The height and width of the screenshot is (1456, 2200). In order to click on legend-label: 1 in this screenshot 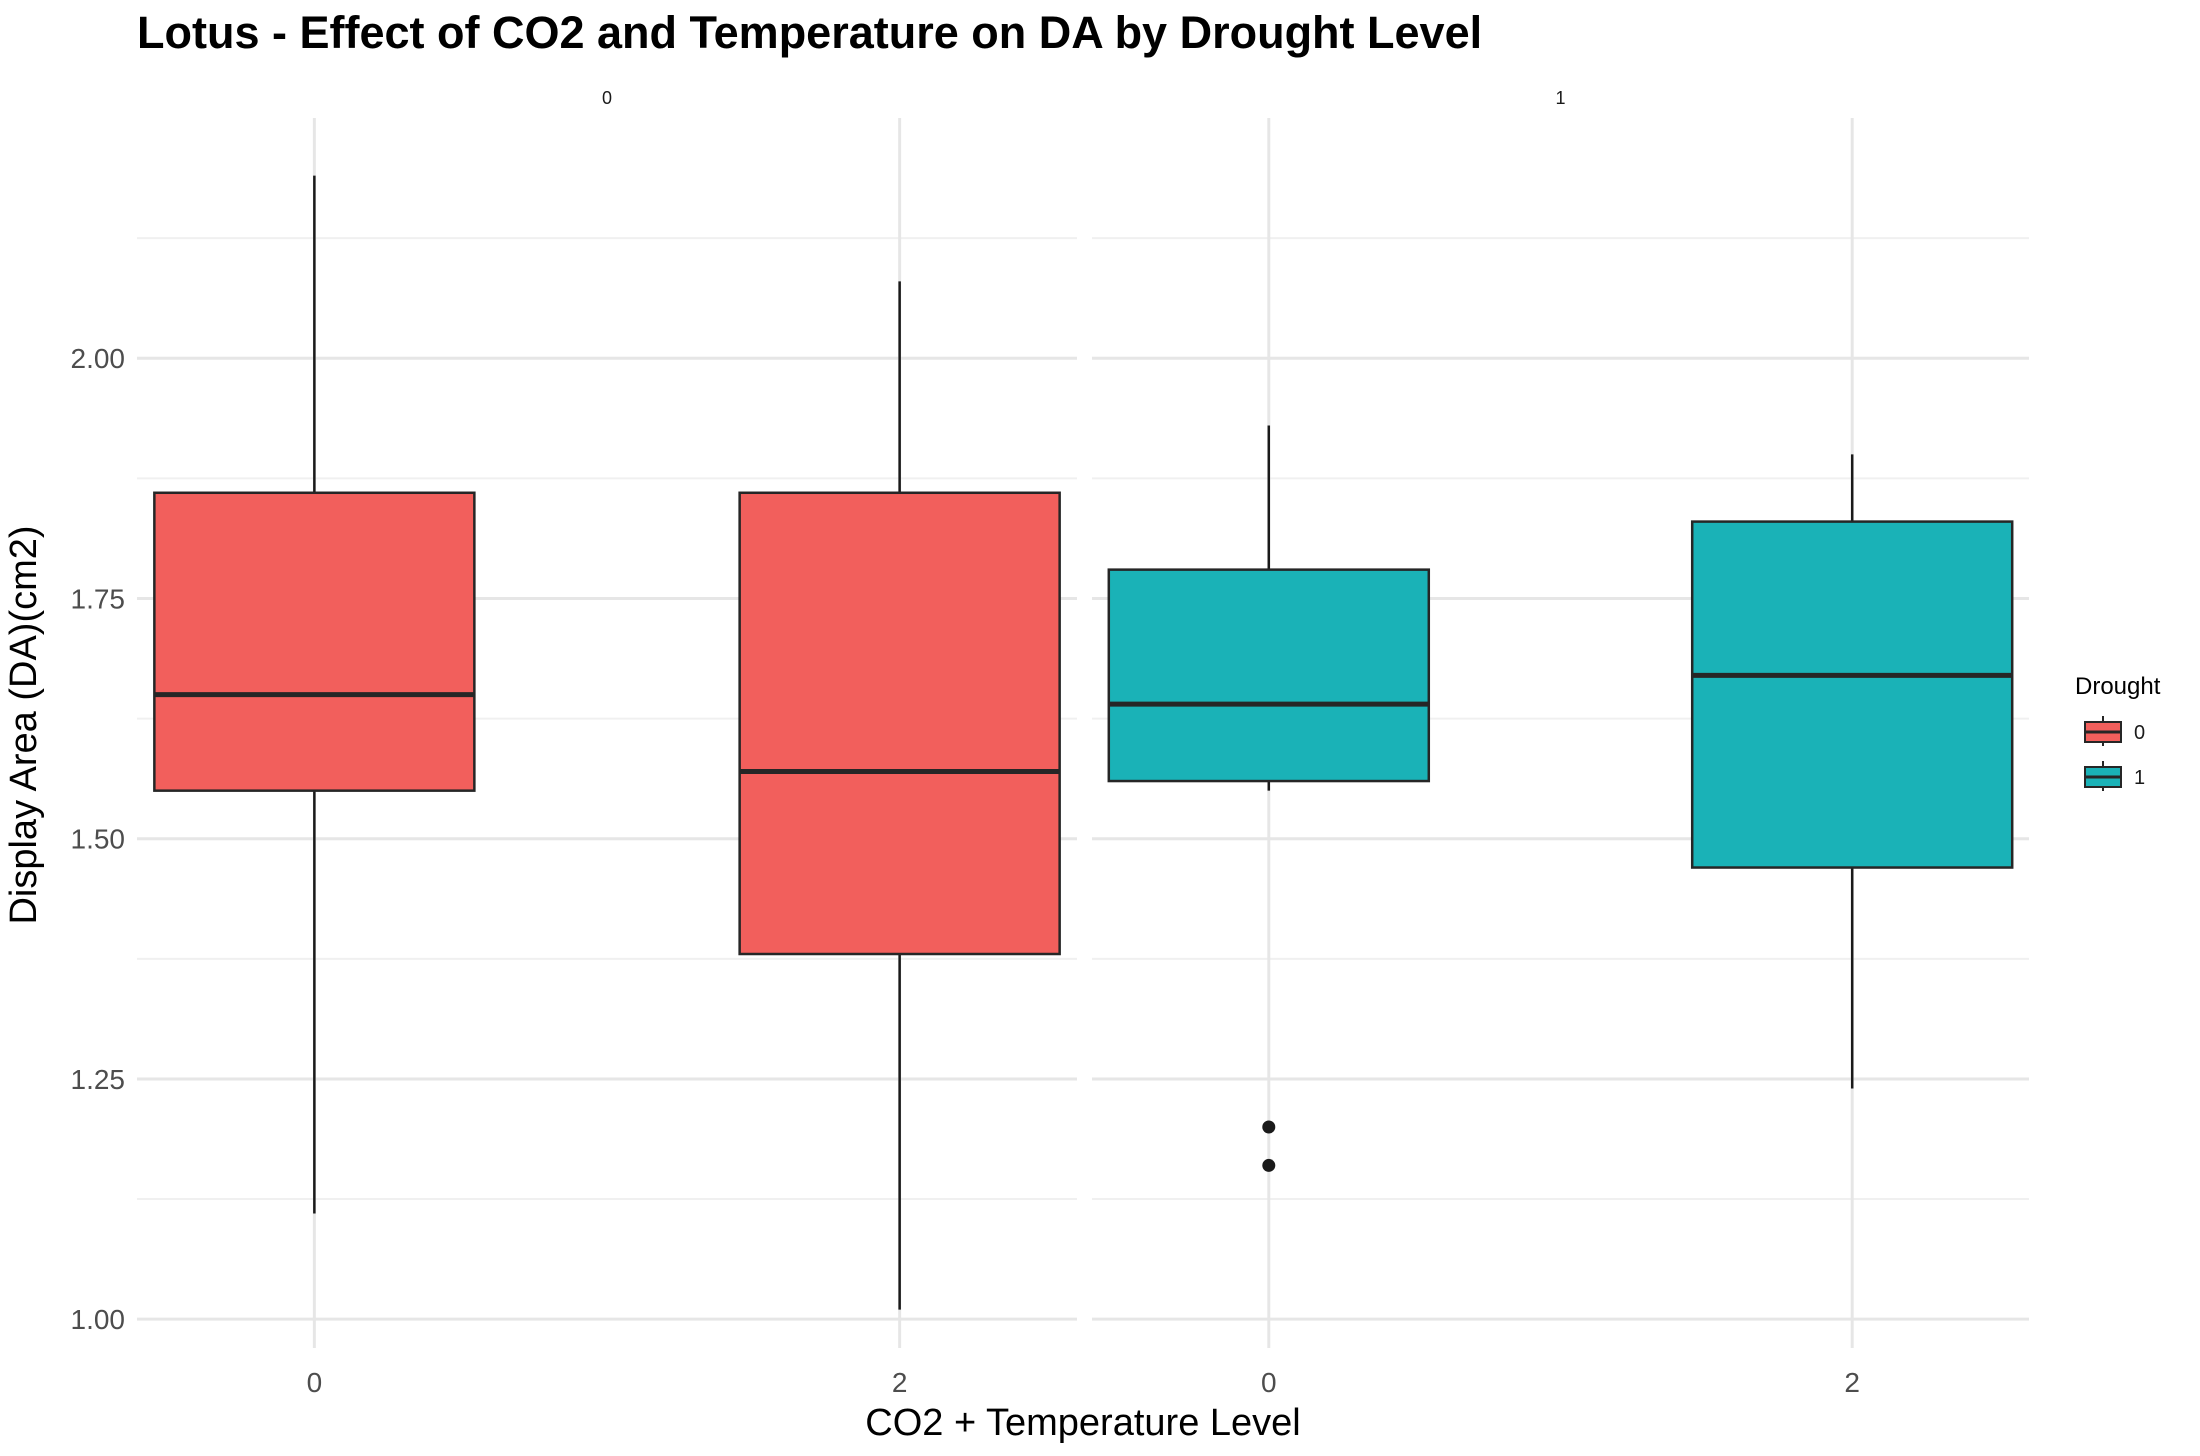, I will do `click(2139, 778)`.